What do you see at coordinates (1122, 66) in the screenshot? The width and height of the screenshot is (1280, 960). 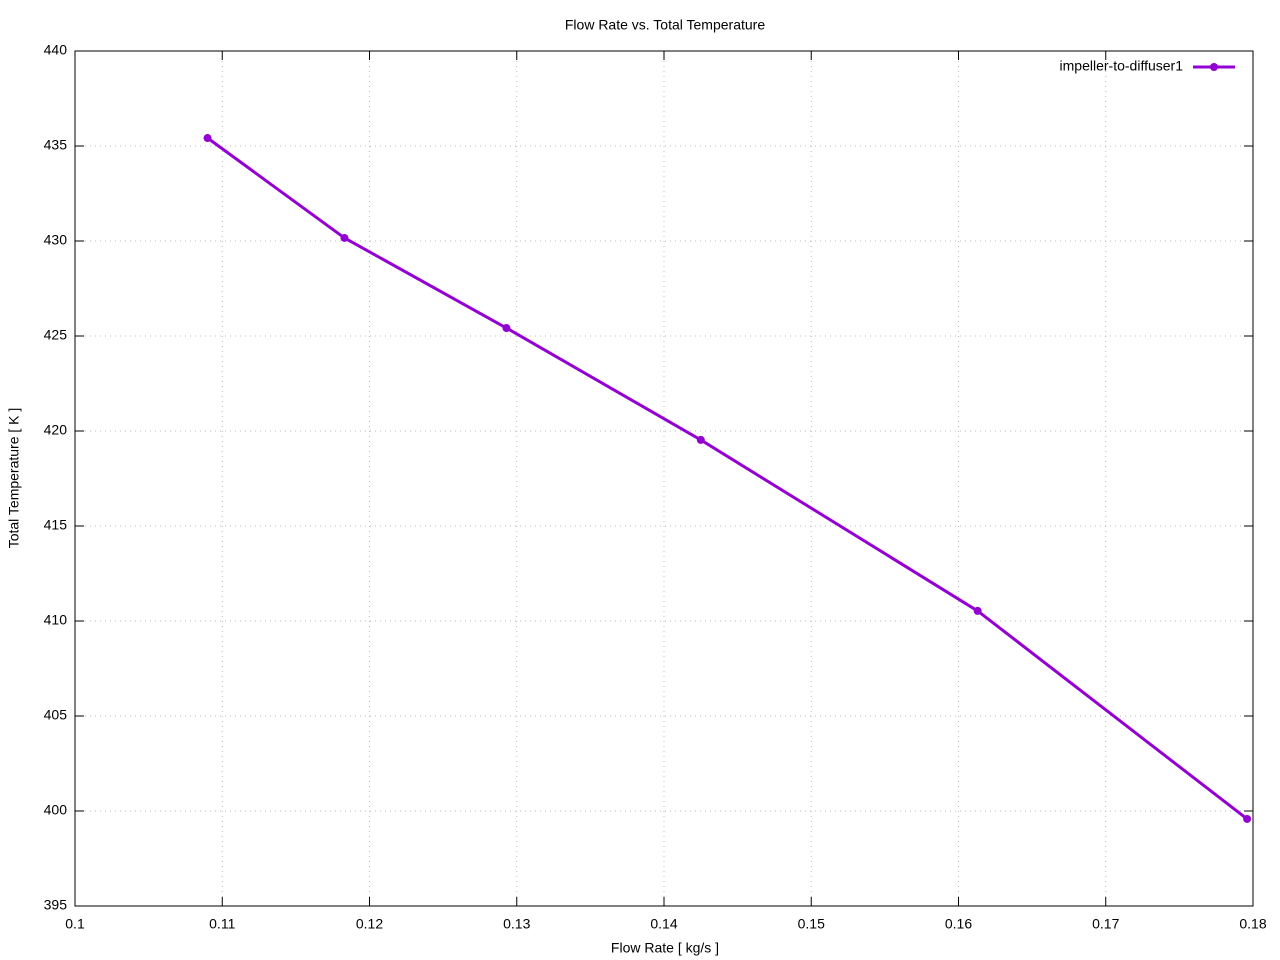 I see `legend-label: impeller-to-diffuser1` at bounding box center [1122, 66].